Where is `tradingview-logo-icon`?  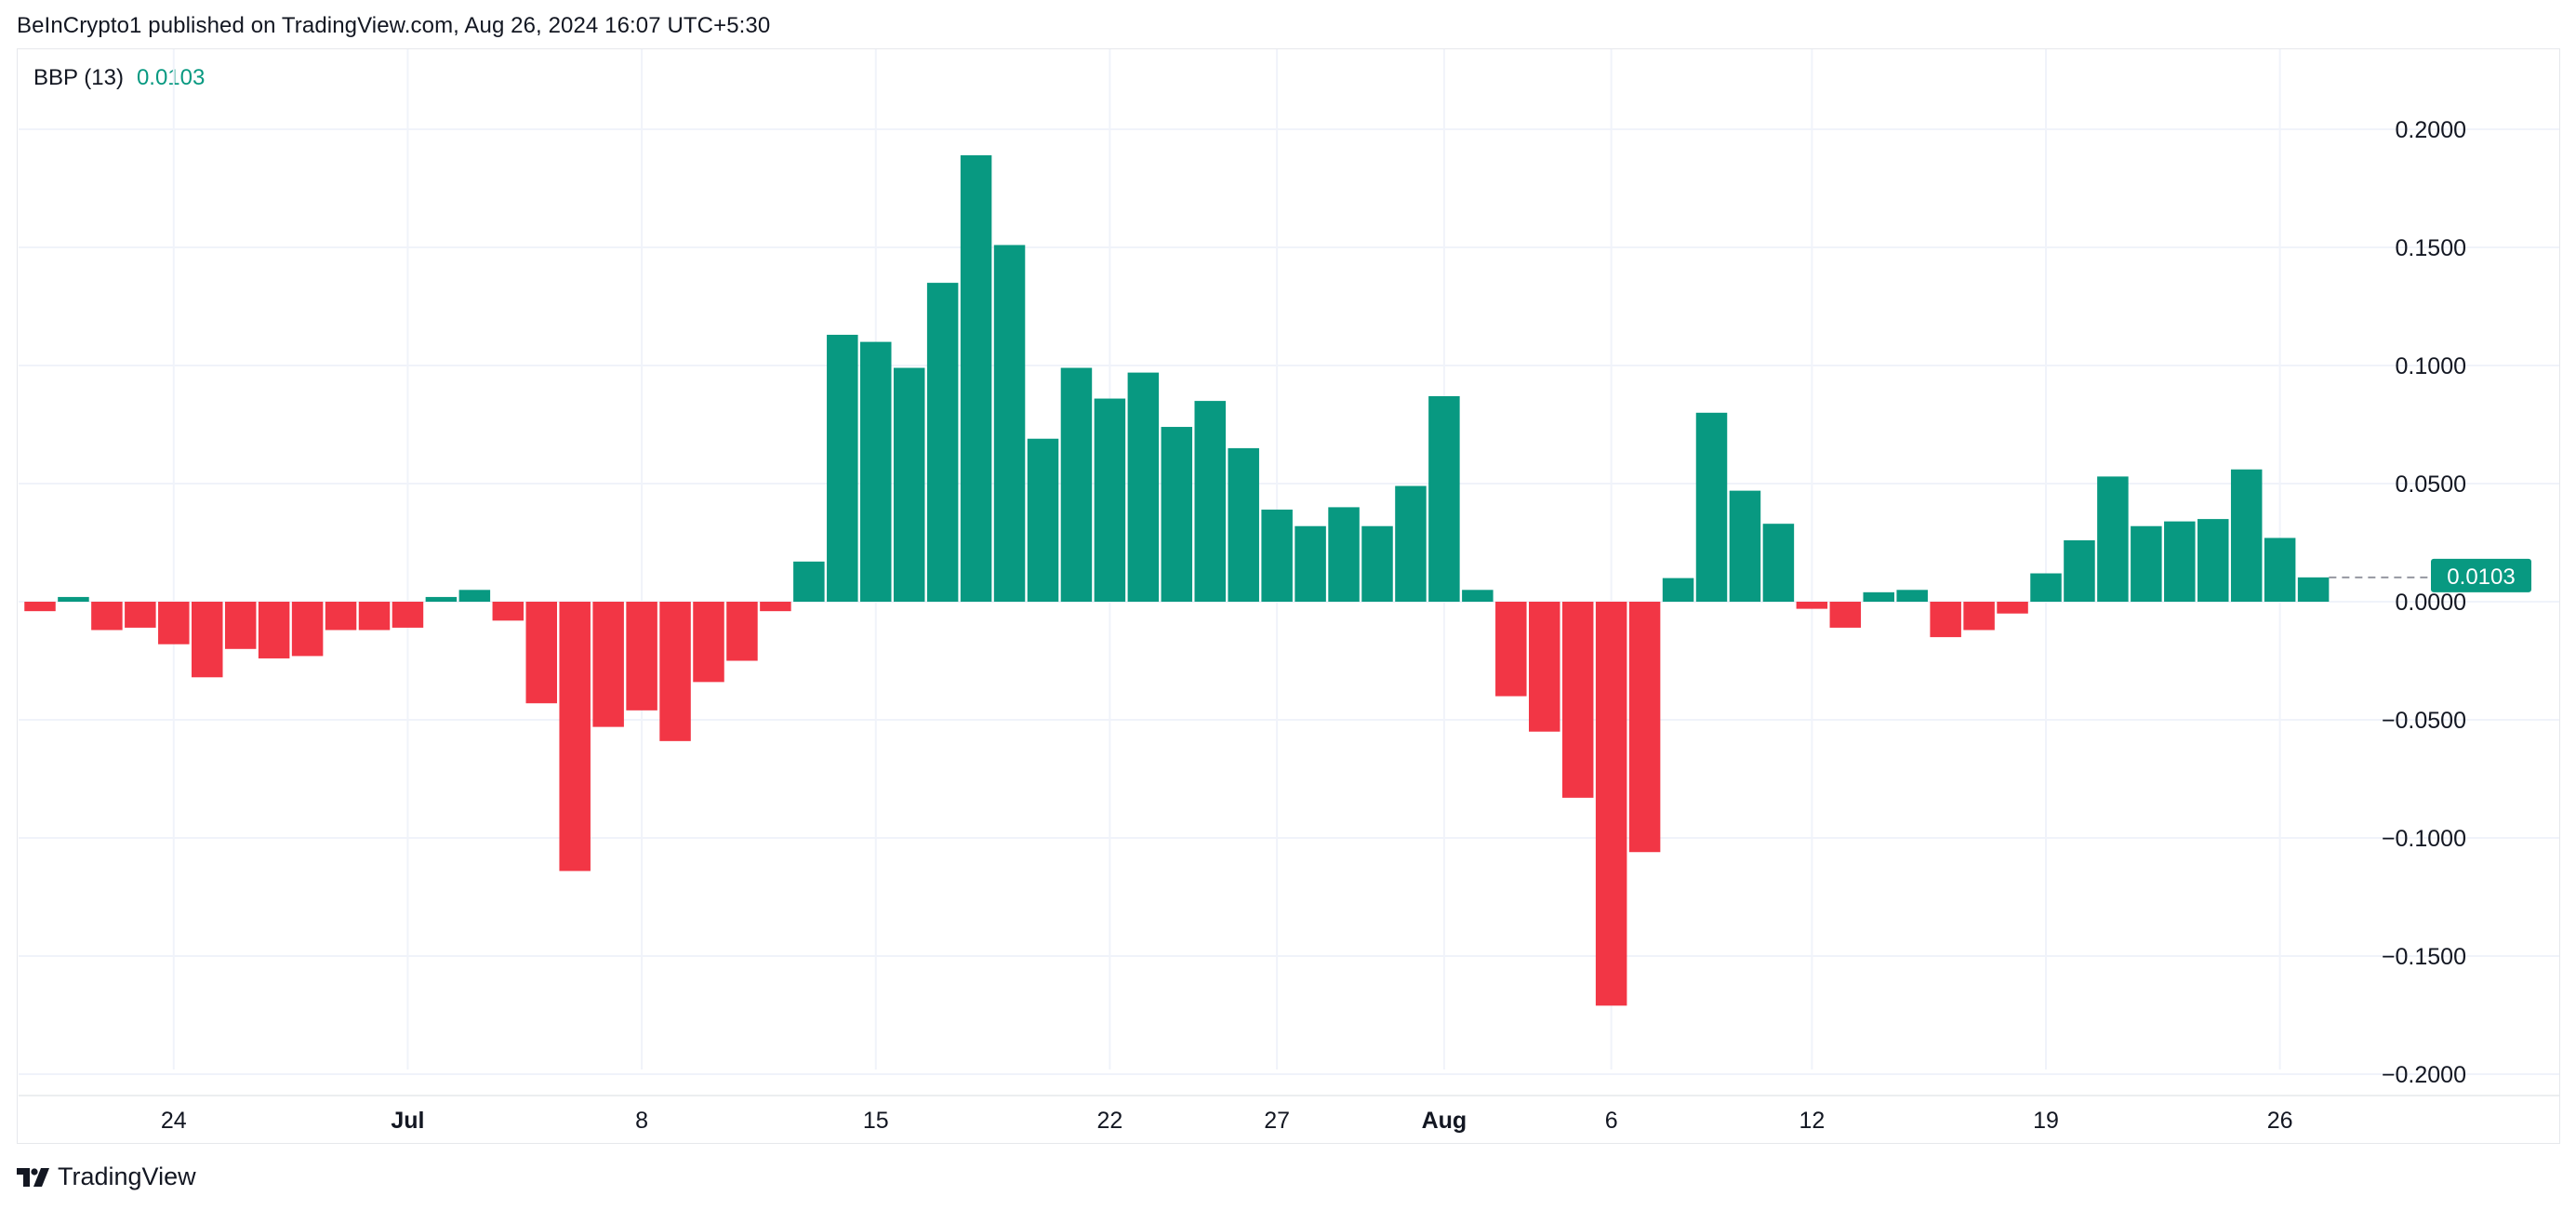 tradingview-logo-icon is located at coordinates (33, 1177).